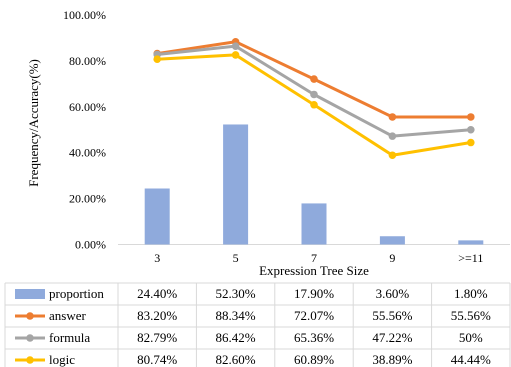 The height and width of the screenshot is (367, 511). What do you see at coordinates (392, 359) in the screenshot?
I see `table-cell: 38.89%` at bounding box center [392, 359].